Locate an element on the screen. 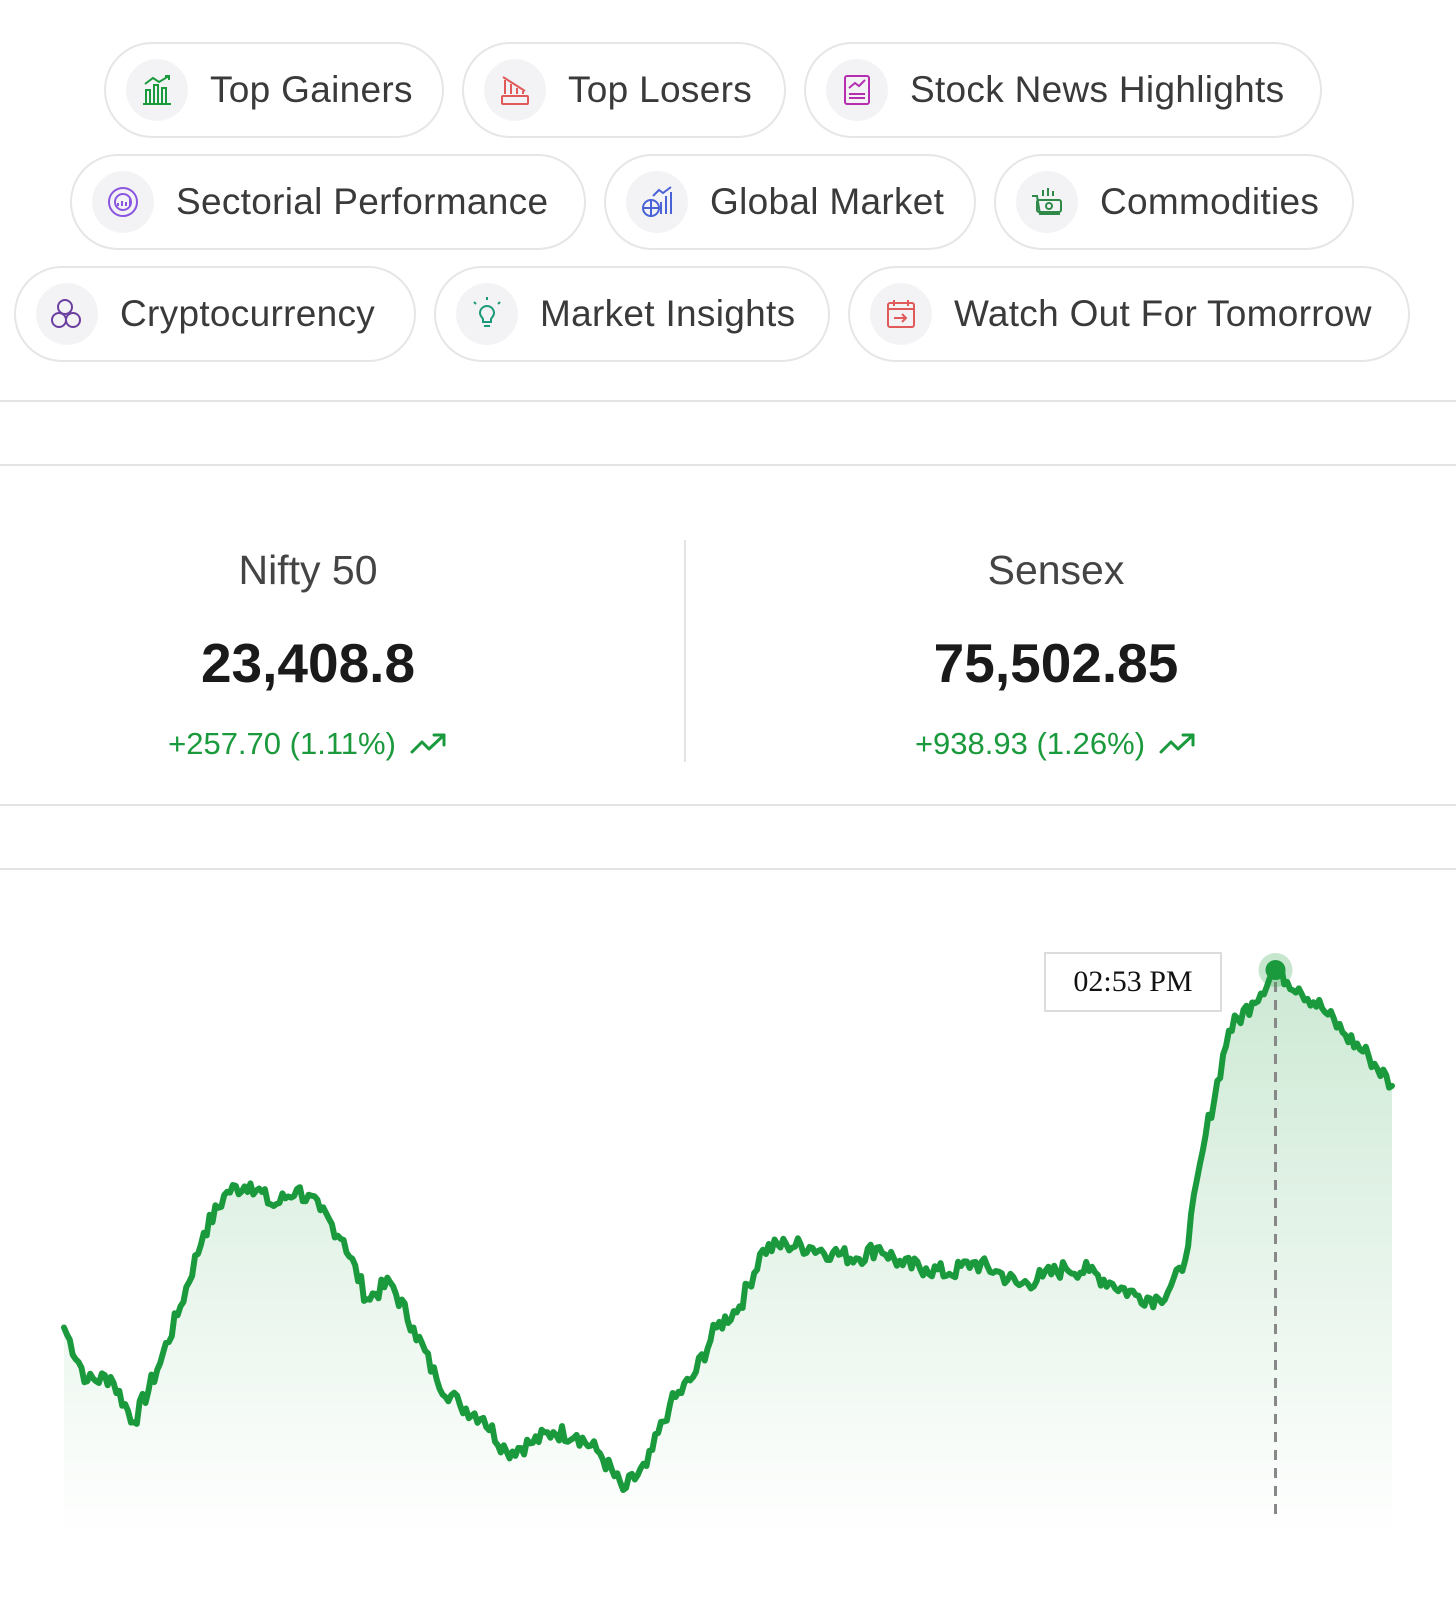 The height and width of the screenshot is (1603, 1456). index-change: +257.70 (1.11%) is located at coordinates (336, 744).